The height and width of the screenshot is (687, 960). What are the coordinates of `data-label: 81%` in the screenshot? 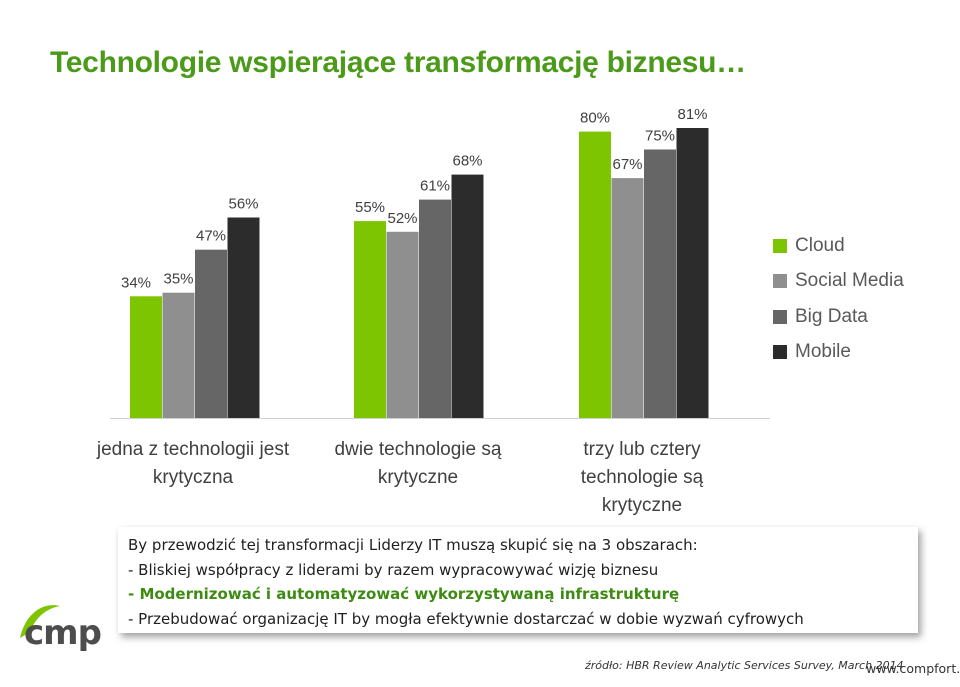 It's located at (692, 114).